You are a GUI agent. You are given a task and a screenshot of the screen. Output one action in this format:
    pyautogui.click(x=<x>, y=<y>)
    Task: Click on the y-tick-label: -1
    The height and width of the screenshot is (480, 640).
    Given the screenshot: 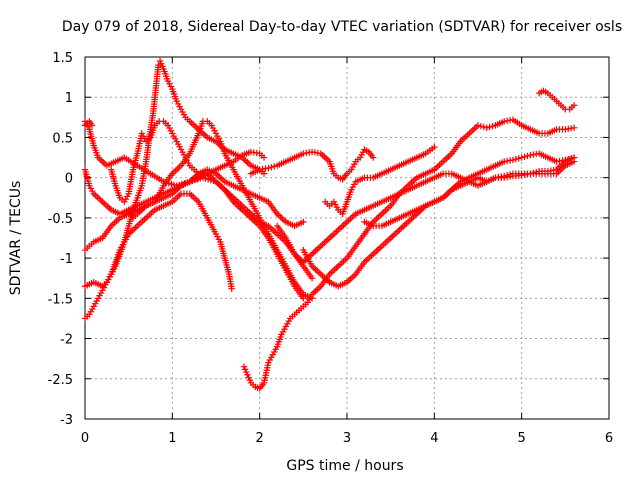 What is the action you would take?
    pyautogui.click(x=66, y=259)
    